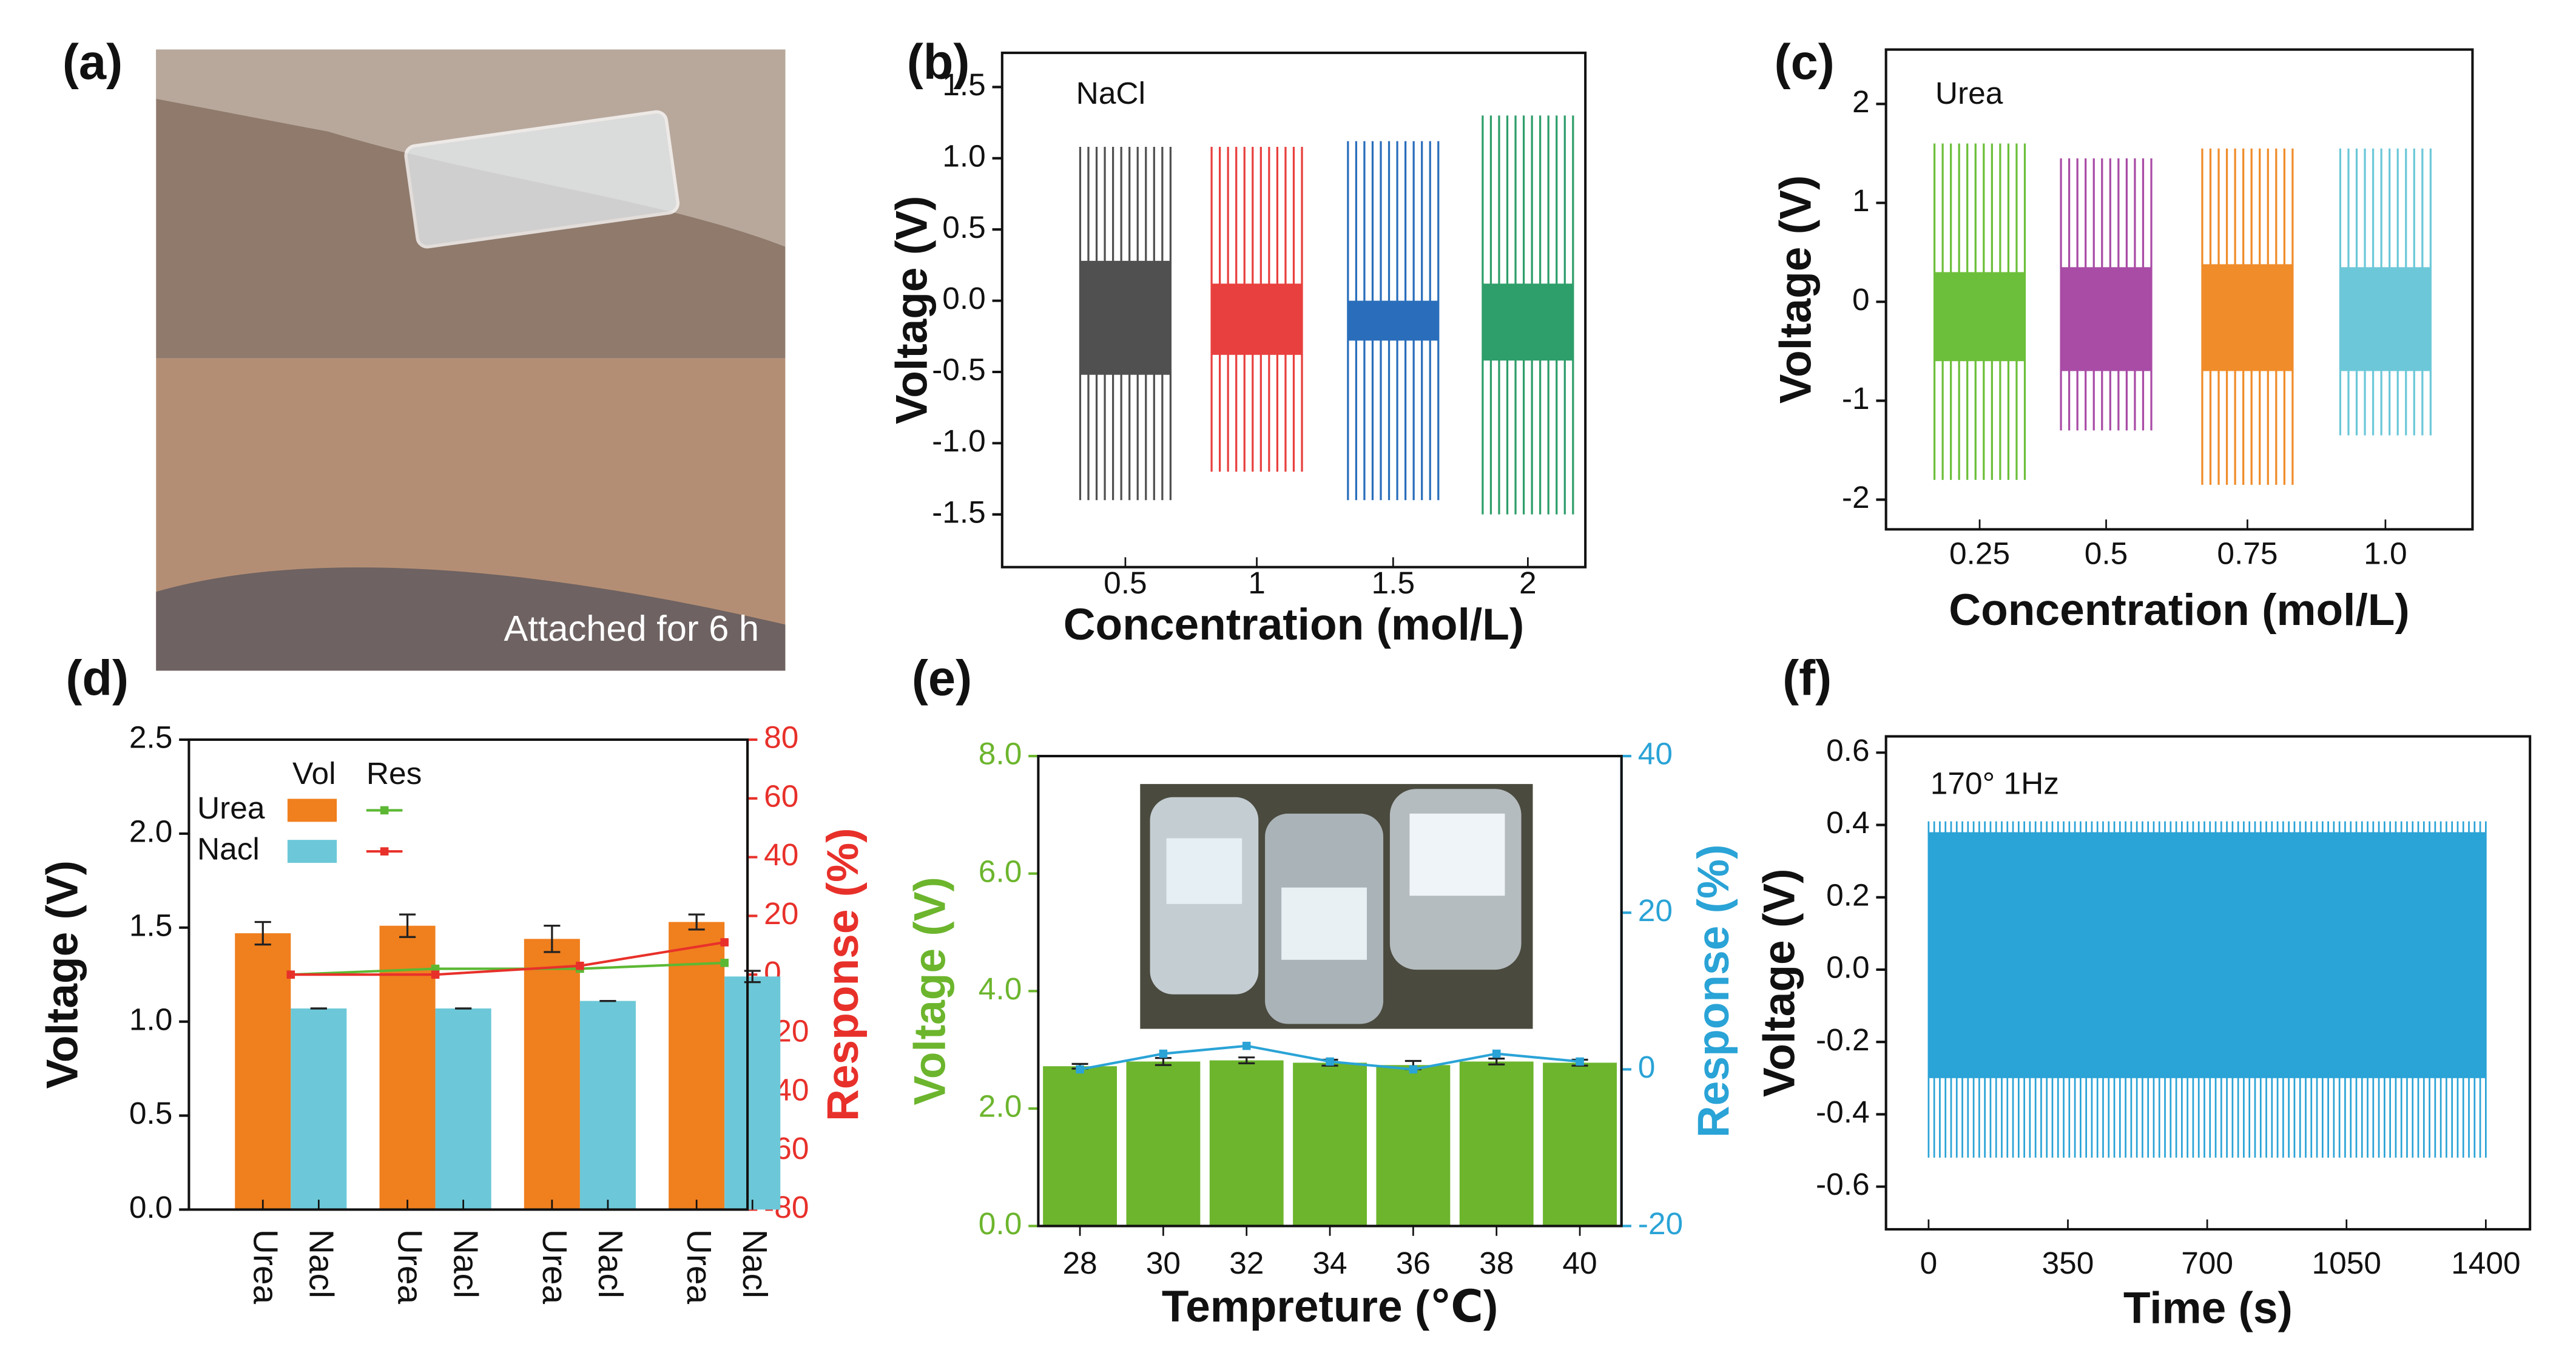 The height and width of the screenshot is (1361, 2576). Describe the element at coordinates (1330, 1262) in the screenshot. I see `x-tick-label: 34` at that location.